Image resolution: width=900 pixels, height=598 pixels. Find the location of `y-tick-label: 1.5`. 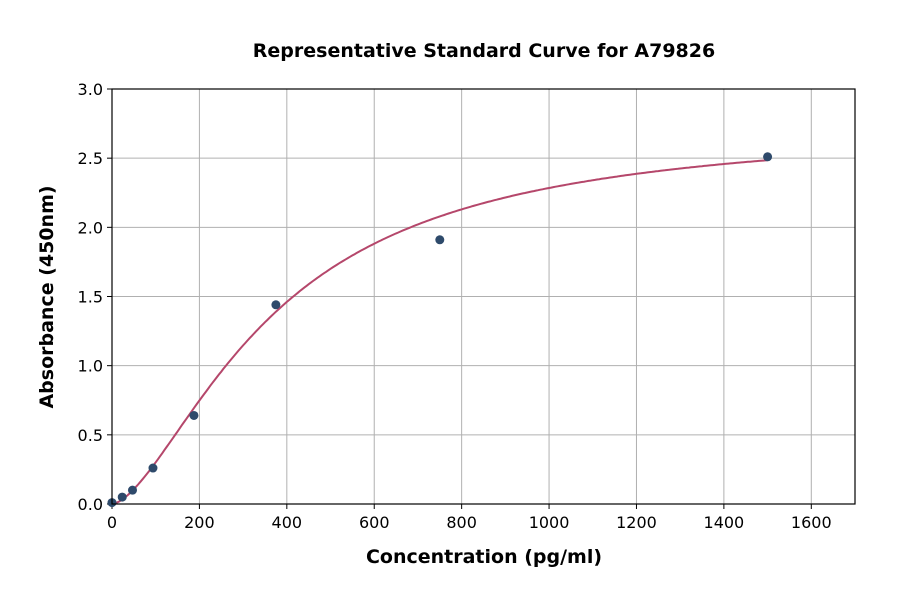

y-tick-label: 1.5 is located at coordinates (90, 297).